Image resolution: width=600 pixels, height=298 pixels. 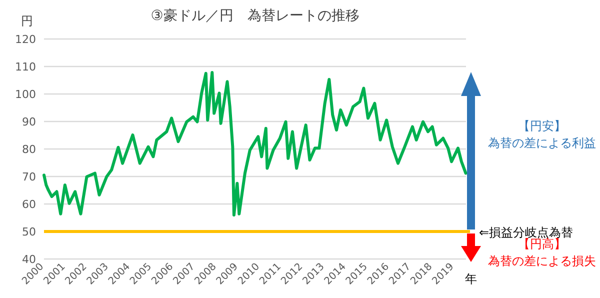 I want to click on y-tick-label: 80, so click(x=29, y=149).